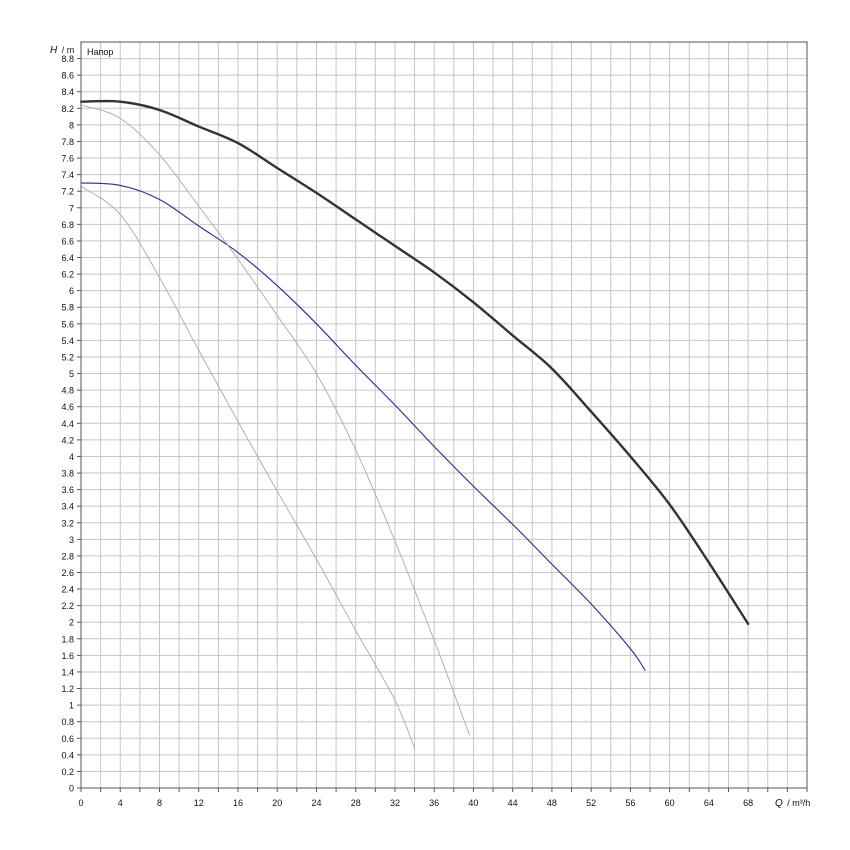  Describe the element at coordinates (779, 803) in the screenshot. I see `x-axis-symbol: Q` at that location.